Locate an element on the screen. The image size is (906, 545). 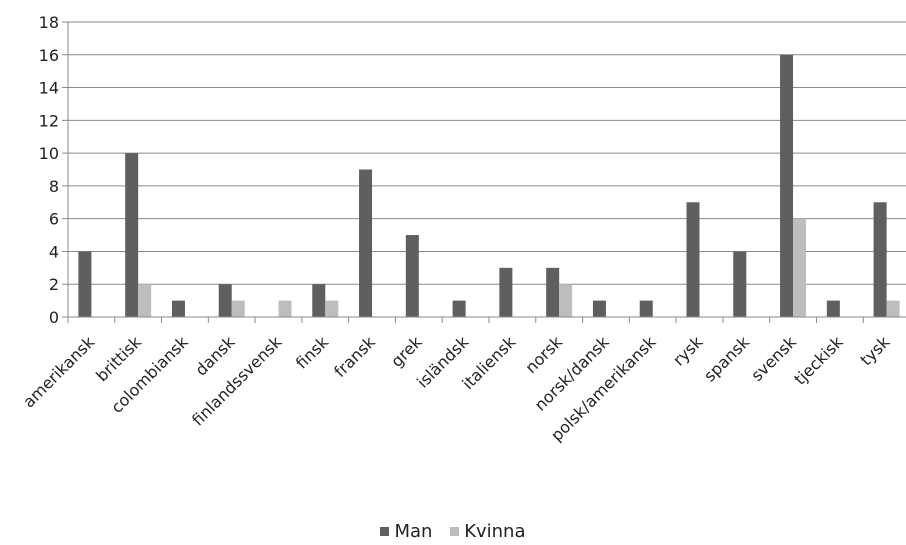
y-tick-label: 0 is located at coordinates (54, 317).